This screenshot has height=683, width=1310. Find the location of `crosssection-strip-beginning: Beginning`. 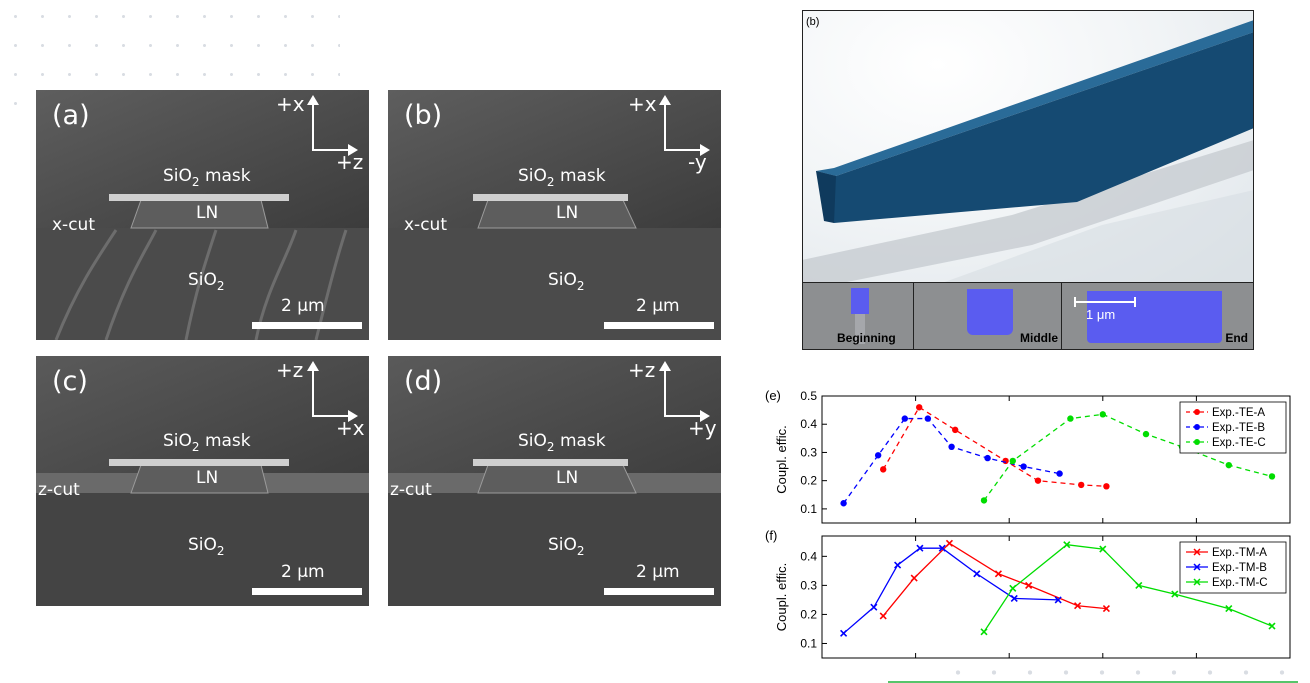

crosssection-strip-beginning: Beginning is located at coordinates (858, 316).